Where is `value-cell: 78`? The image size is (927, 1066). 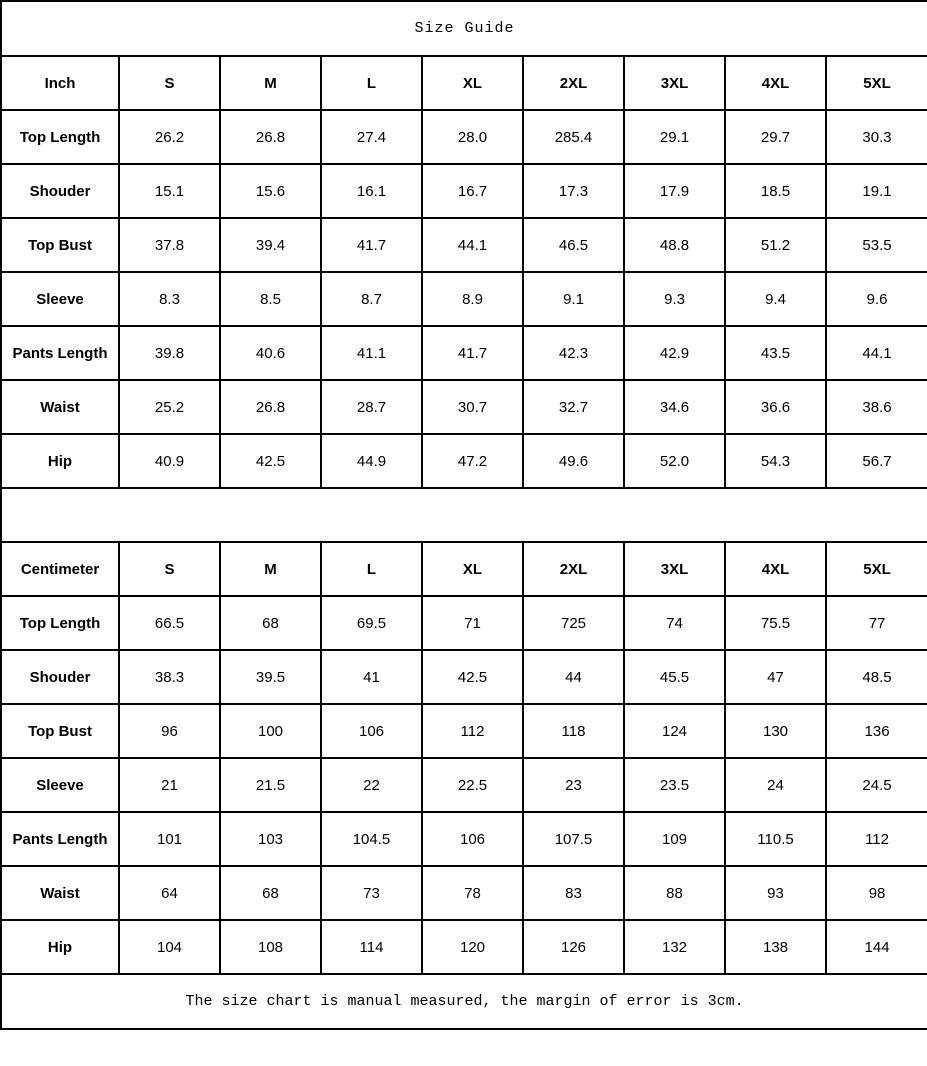
value-cell: 78 is located at coordinates (472, 893).